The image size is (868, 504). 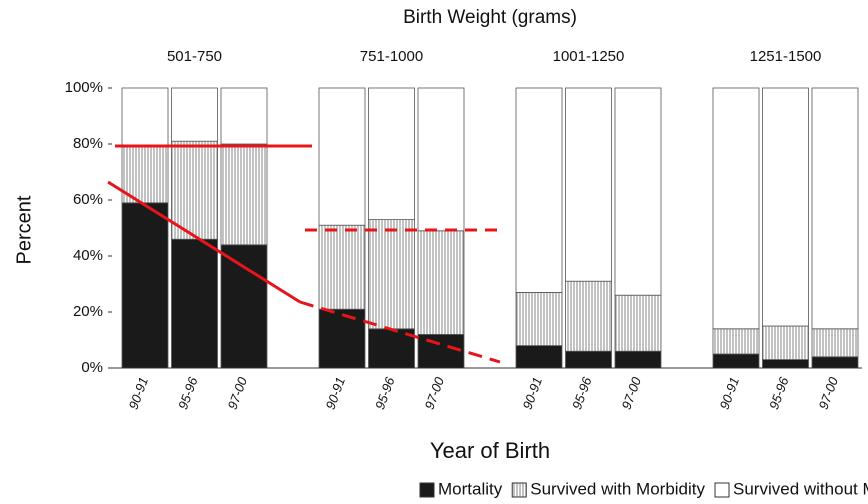 What do you see at coordinates (391, 56) in the screenshot?
I see `group-label: 751-1000` at bounding box center [391, 56].